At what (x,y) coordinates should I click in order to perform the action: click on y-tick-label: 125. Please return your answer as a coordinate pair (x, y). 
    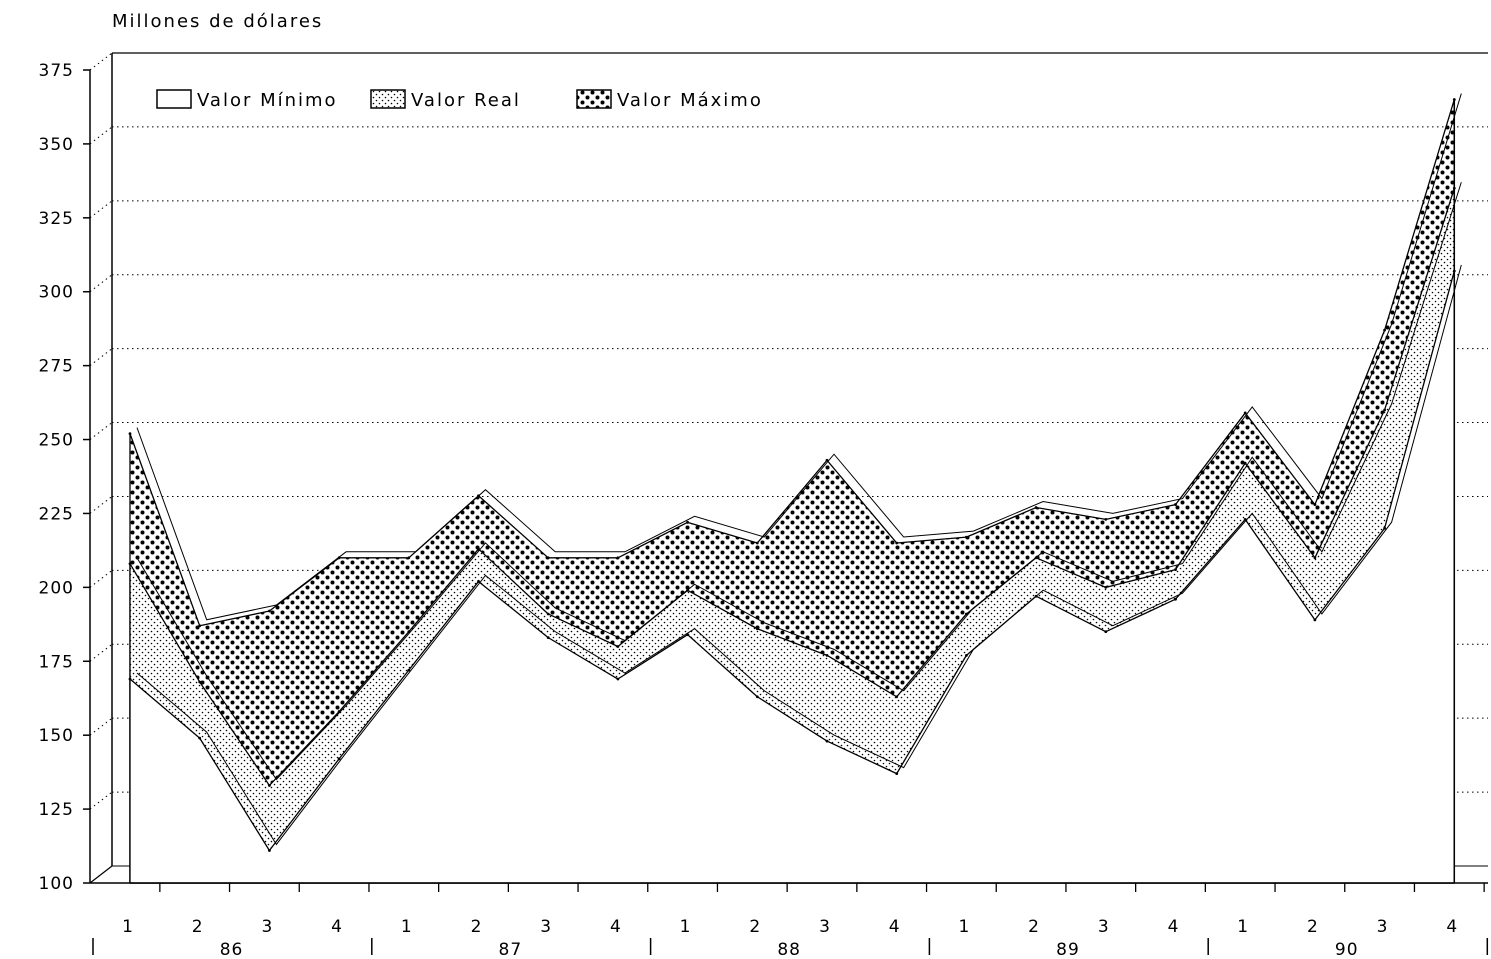
    Looking at the image, I should click on (56, 810).